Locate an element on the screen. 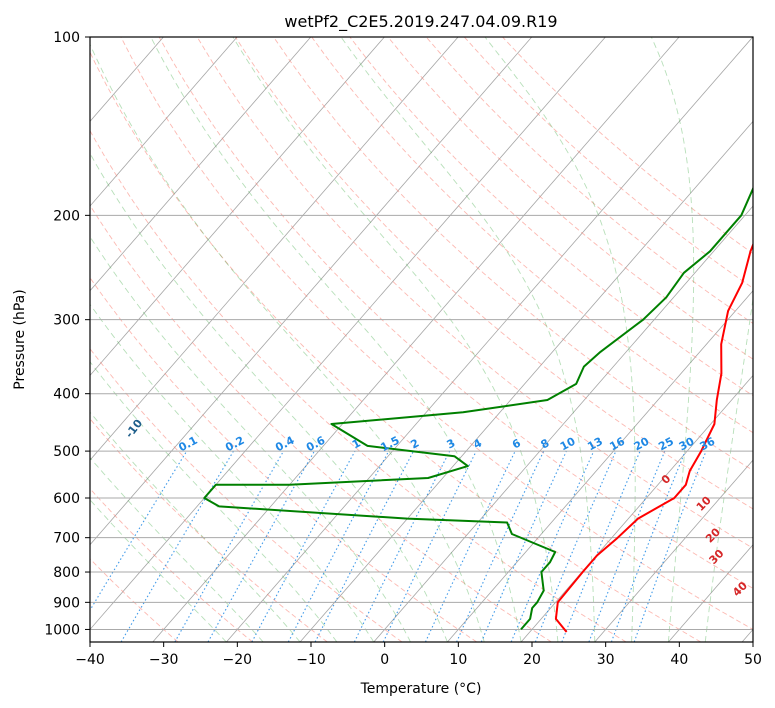  y-tick-label: 100 is located at coordinates (66, 38).